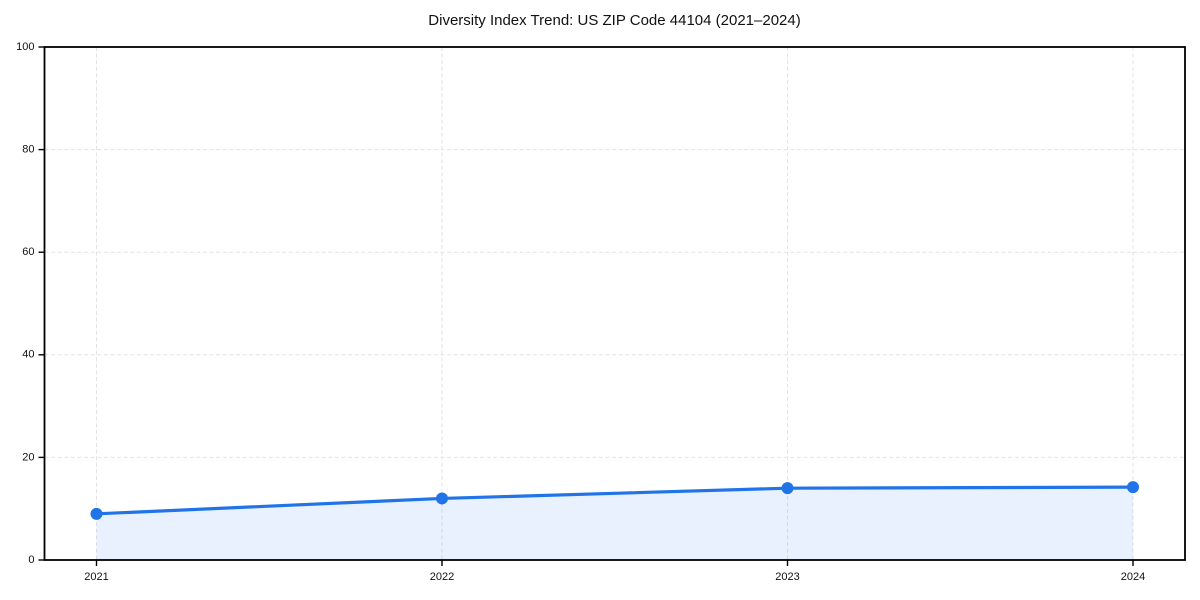 The height and width of the screenshot is (600, 1200). Describe the element at coordinates (614, 500) in the screenshot. I see `line-series` at that location.